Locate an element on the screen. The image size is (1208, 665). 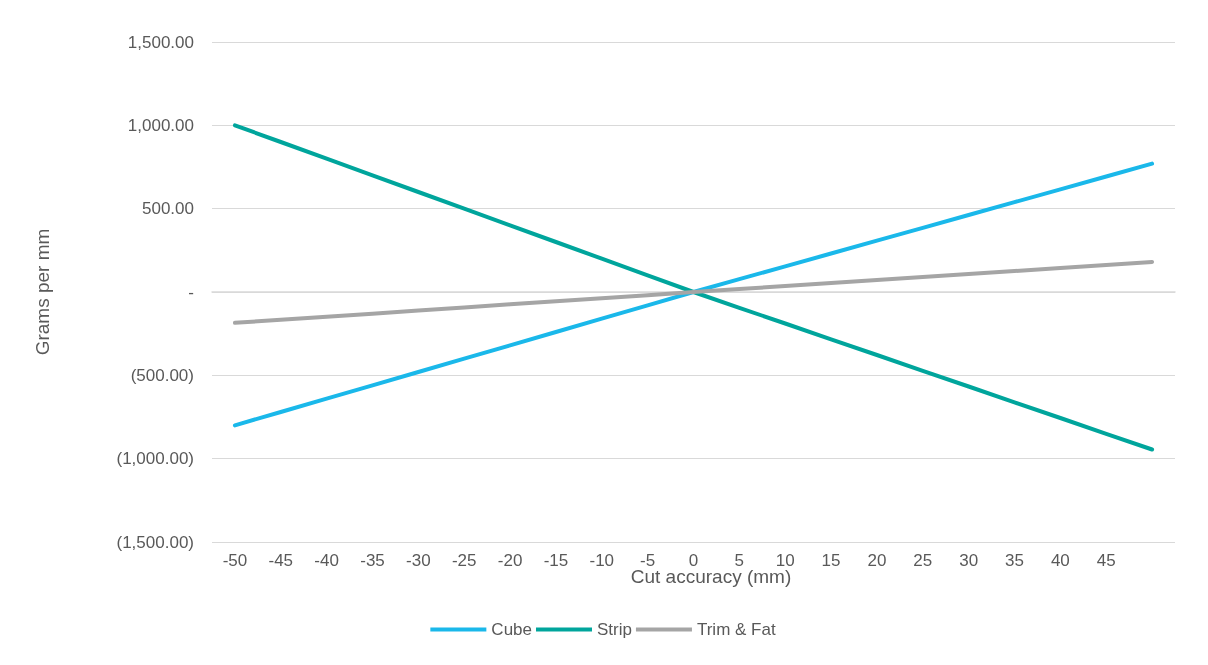
x-tick-label: -30 is located at coordinates (418, 560).